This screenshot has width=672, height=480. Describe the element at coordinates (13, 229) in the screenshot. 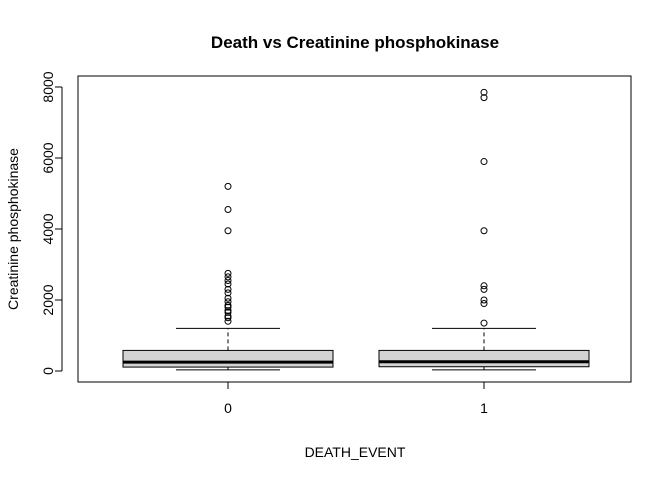

I see `y-axis-label: Creatinine phosphokinase` at that location.